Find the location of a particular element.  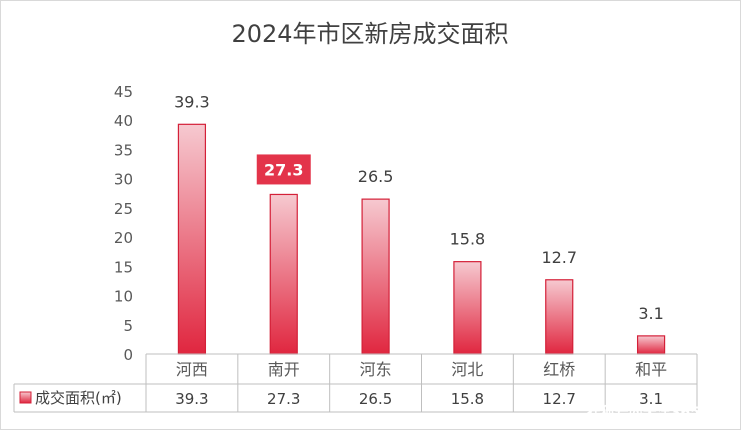

category-label: 和平 is located at coordinates (651, 369).